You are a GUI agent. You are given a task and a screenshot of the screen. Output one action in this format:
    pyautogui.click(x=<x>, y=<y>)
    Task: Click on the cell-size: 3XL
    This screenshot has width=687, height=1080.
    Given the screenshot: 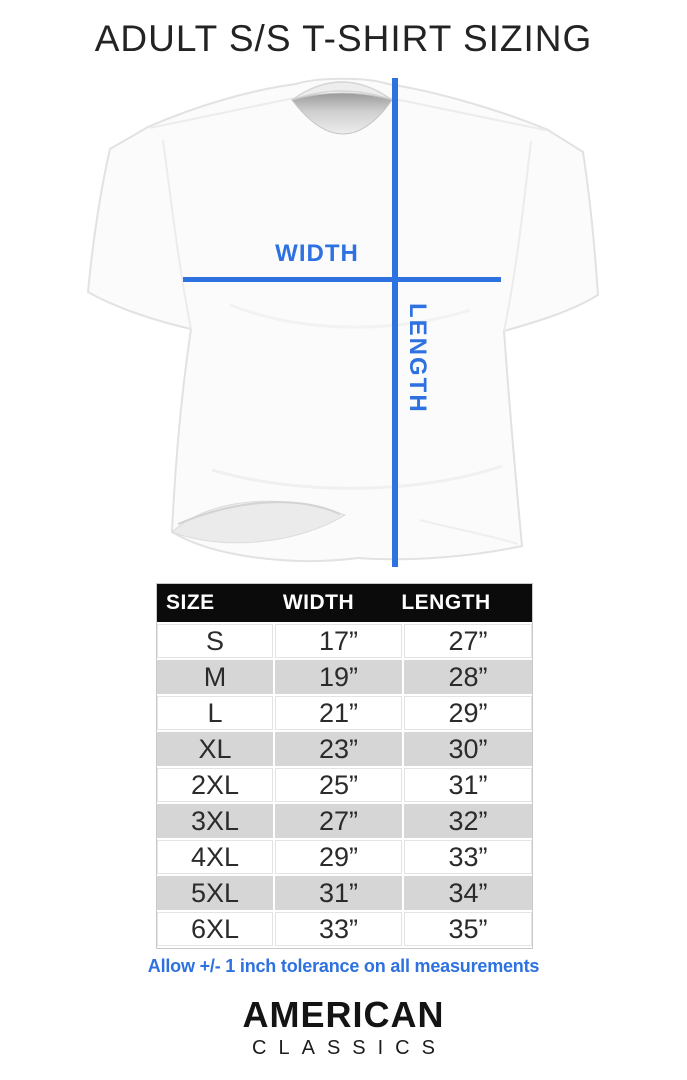 What is the action you would take?
    pyautogui.click(x=215, y=821)
    